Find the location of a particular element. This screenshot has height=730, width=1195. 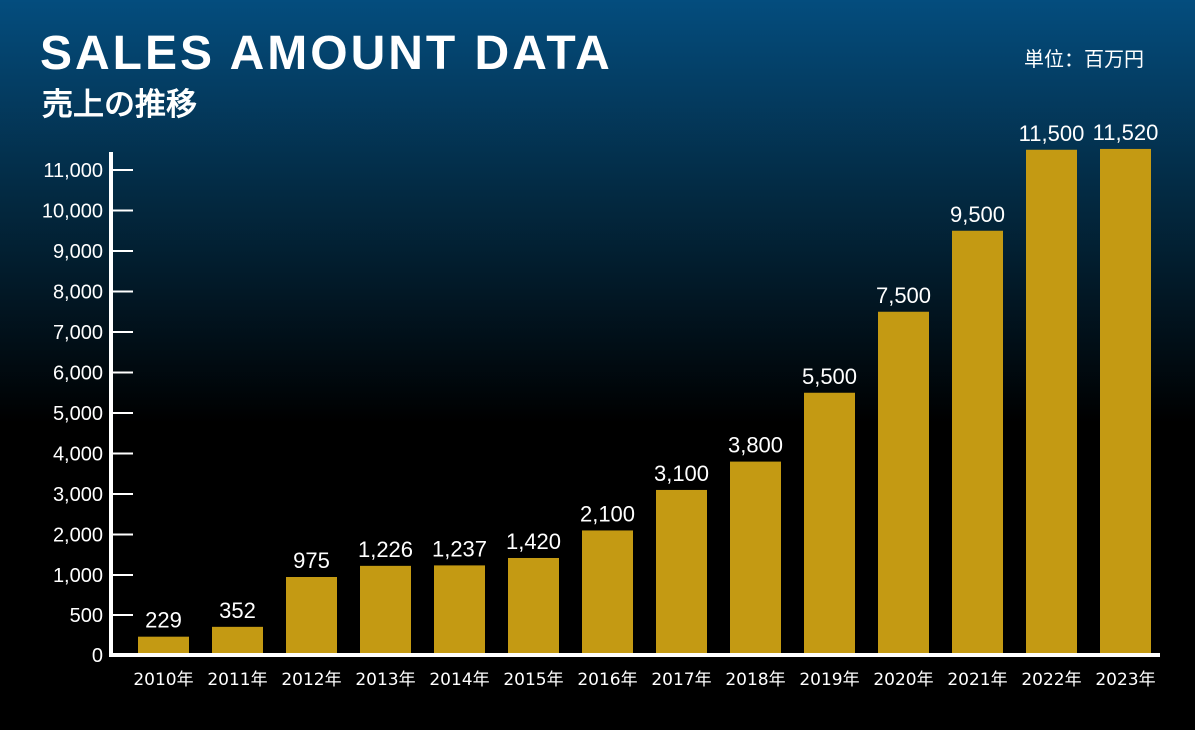

chart-title: SALES AMOUNT DATA is located at coordinates (326, 53).